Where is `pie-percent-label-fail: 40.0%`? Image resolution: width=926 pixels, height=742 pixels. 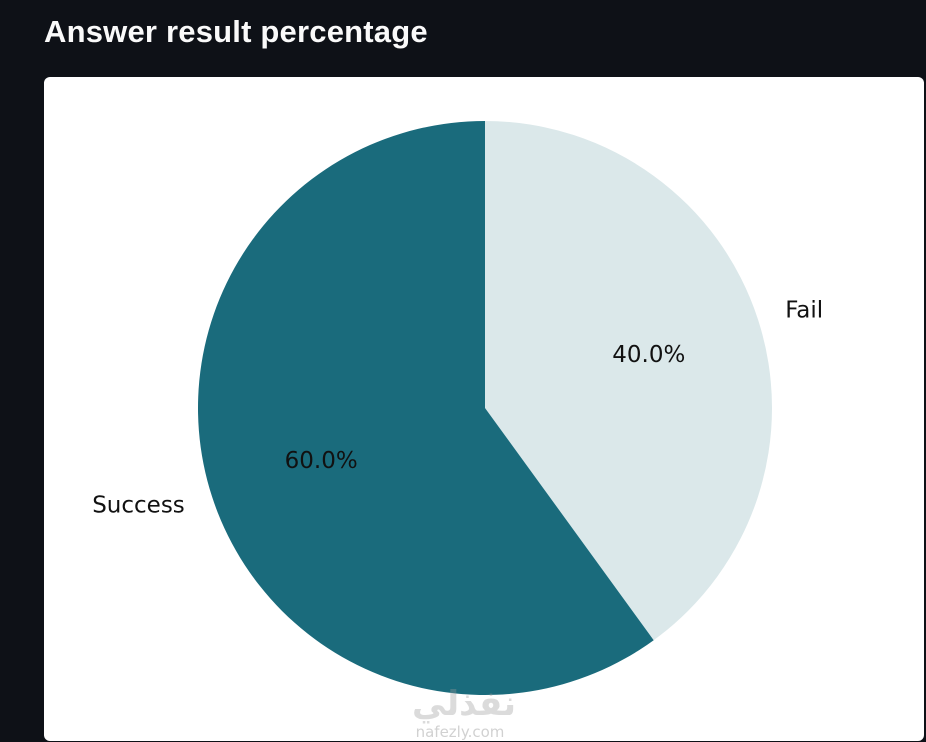 pie-percent-label-fail: 40.0% is located at coordinates (648, 355).